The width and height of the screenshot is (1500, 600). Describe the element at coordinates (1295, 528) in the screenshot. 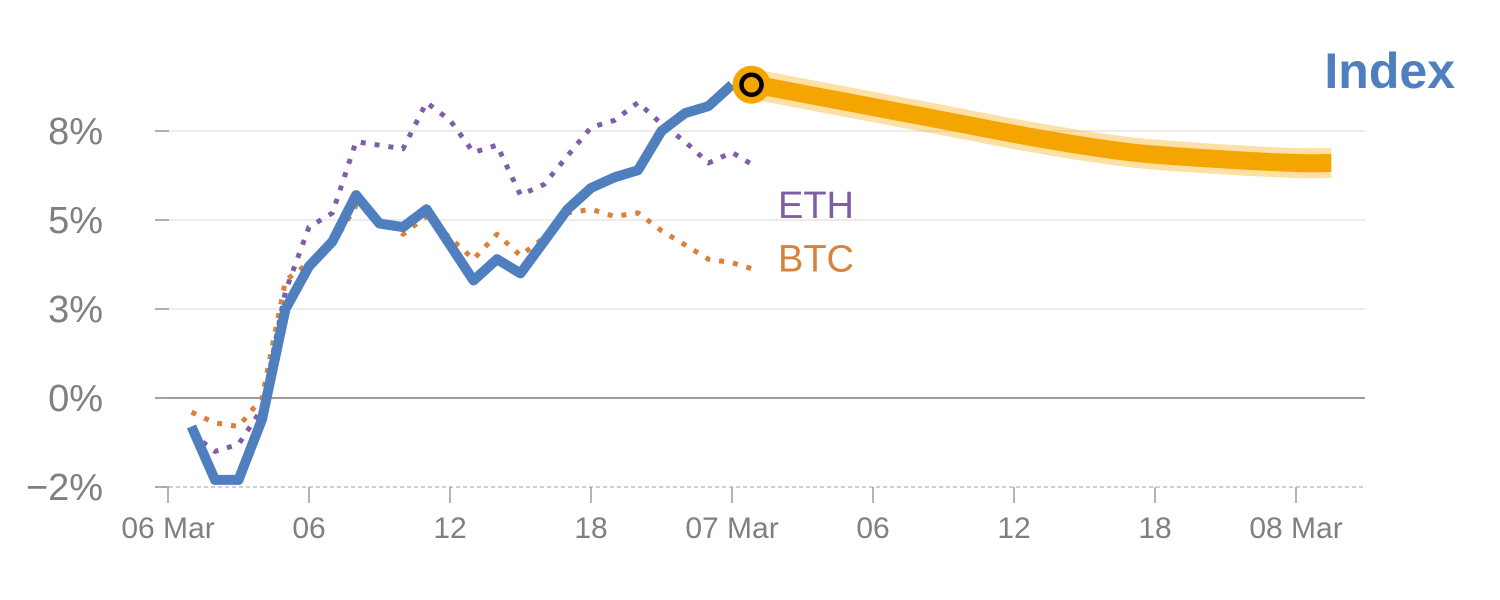

I see `x-tick-label: 08 Mar` at that location.